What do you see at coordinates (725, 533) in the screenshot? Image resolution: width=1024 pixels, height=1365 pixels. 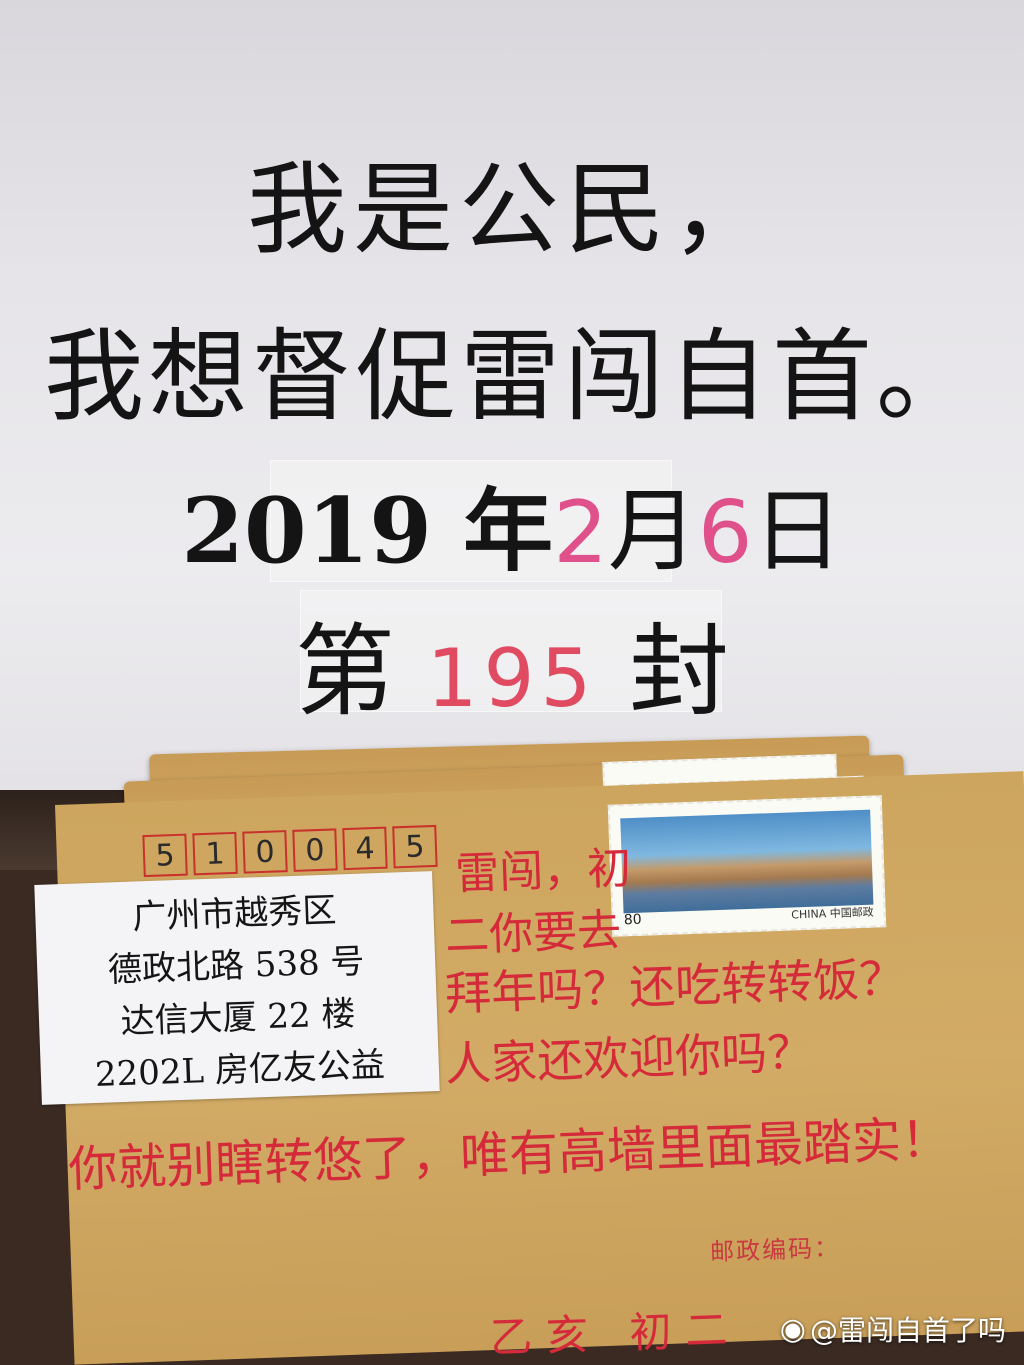 I see `date-day: 6` at bounding box center [725, 533].